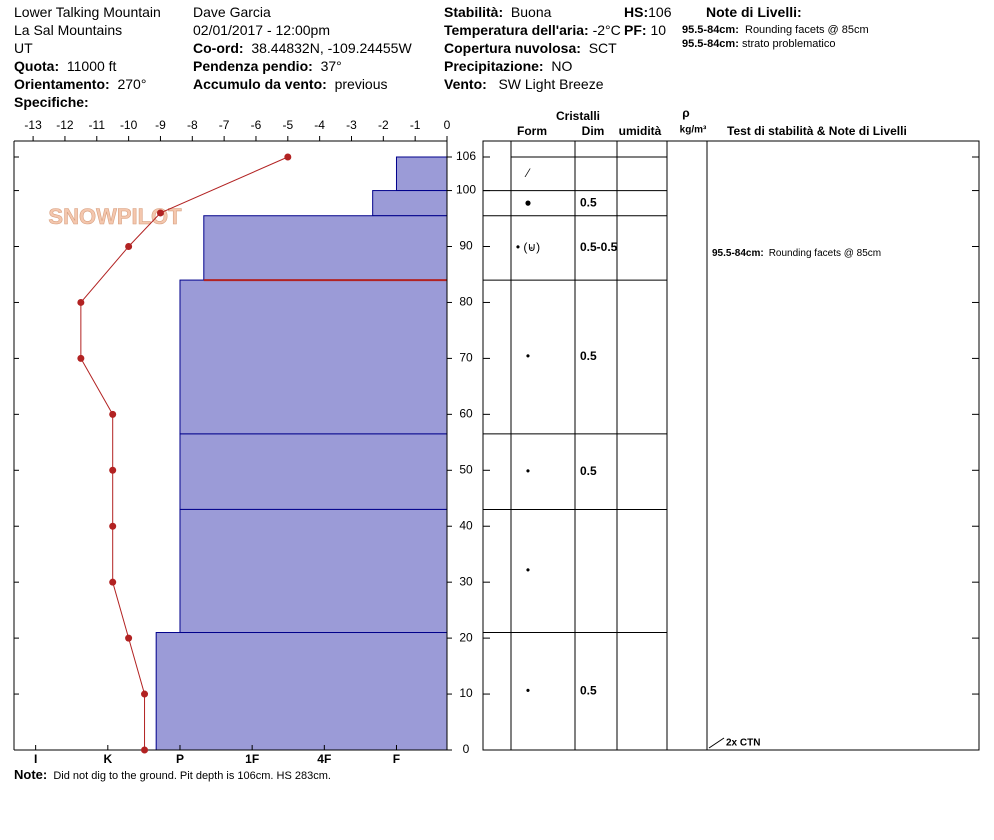 The height and width of the screenshot is (840, 994). I want to click on col-header: Test di stabilità & Note di Livelli, so click(817, 131).